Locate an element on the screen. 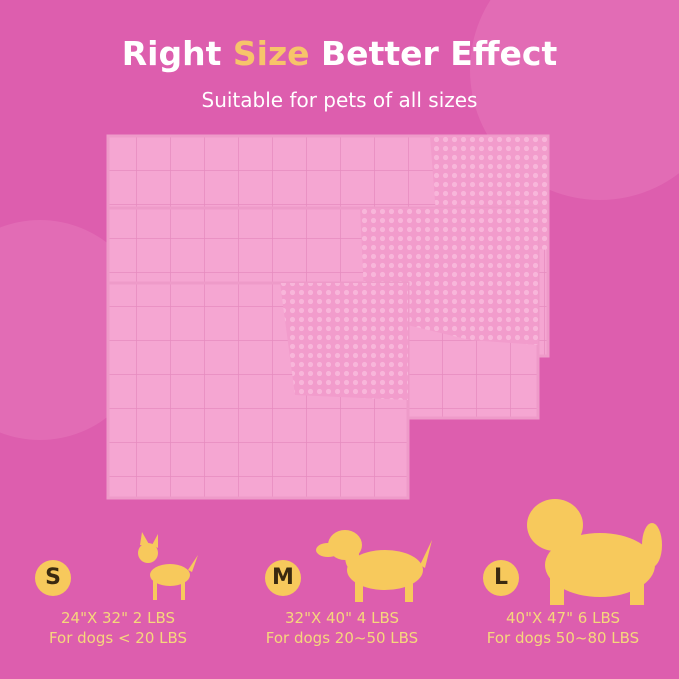 This screenshot has height=679, width=679. size-badge: M is located at coordinates (283, 578).